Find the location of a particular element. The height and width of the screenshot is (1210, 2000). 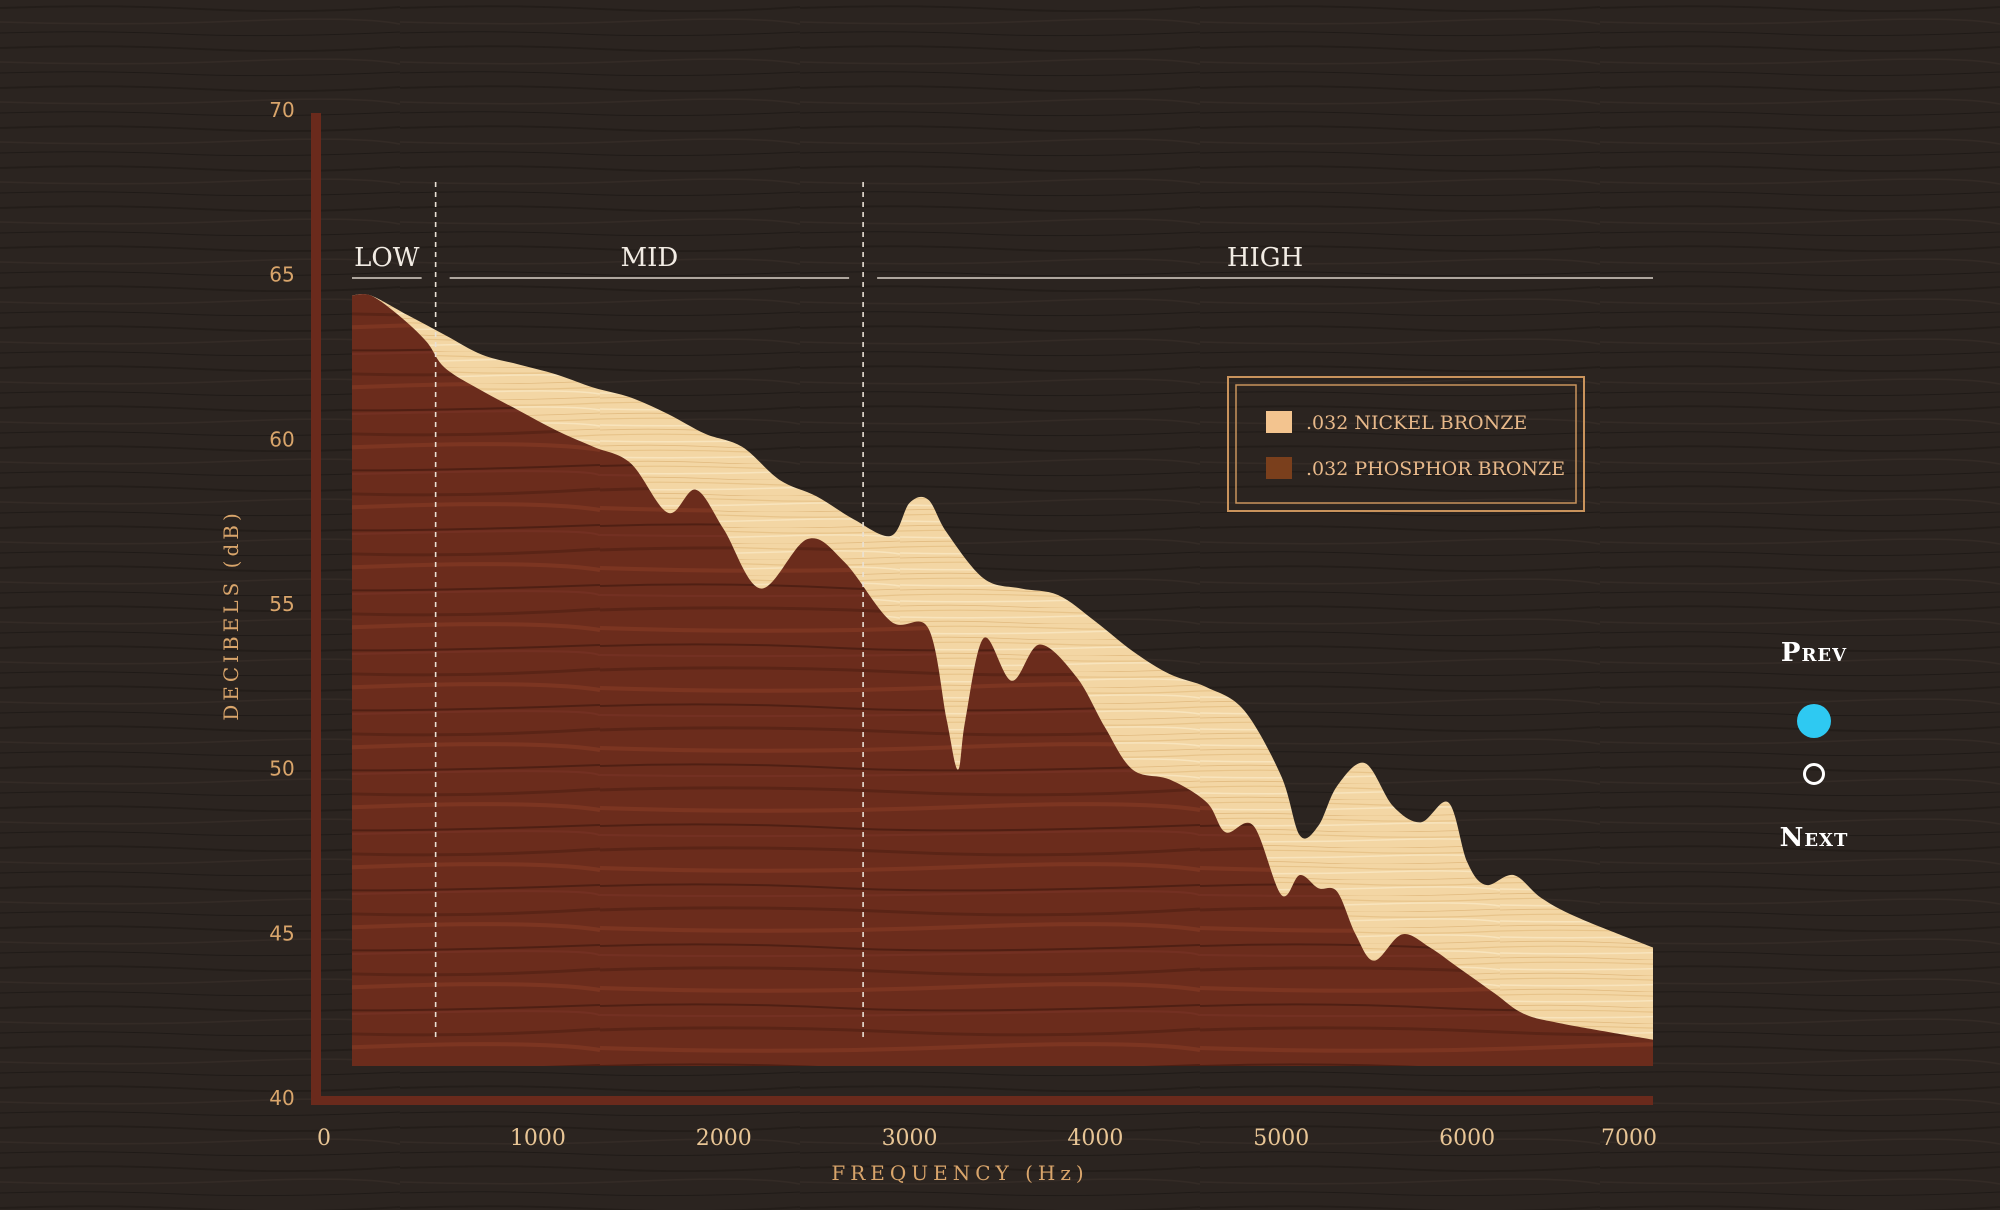

legend-frame-outer is located at coordinates (1406, 444).